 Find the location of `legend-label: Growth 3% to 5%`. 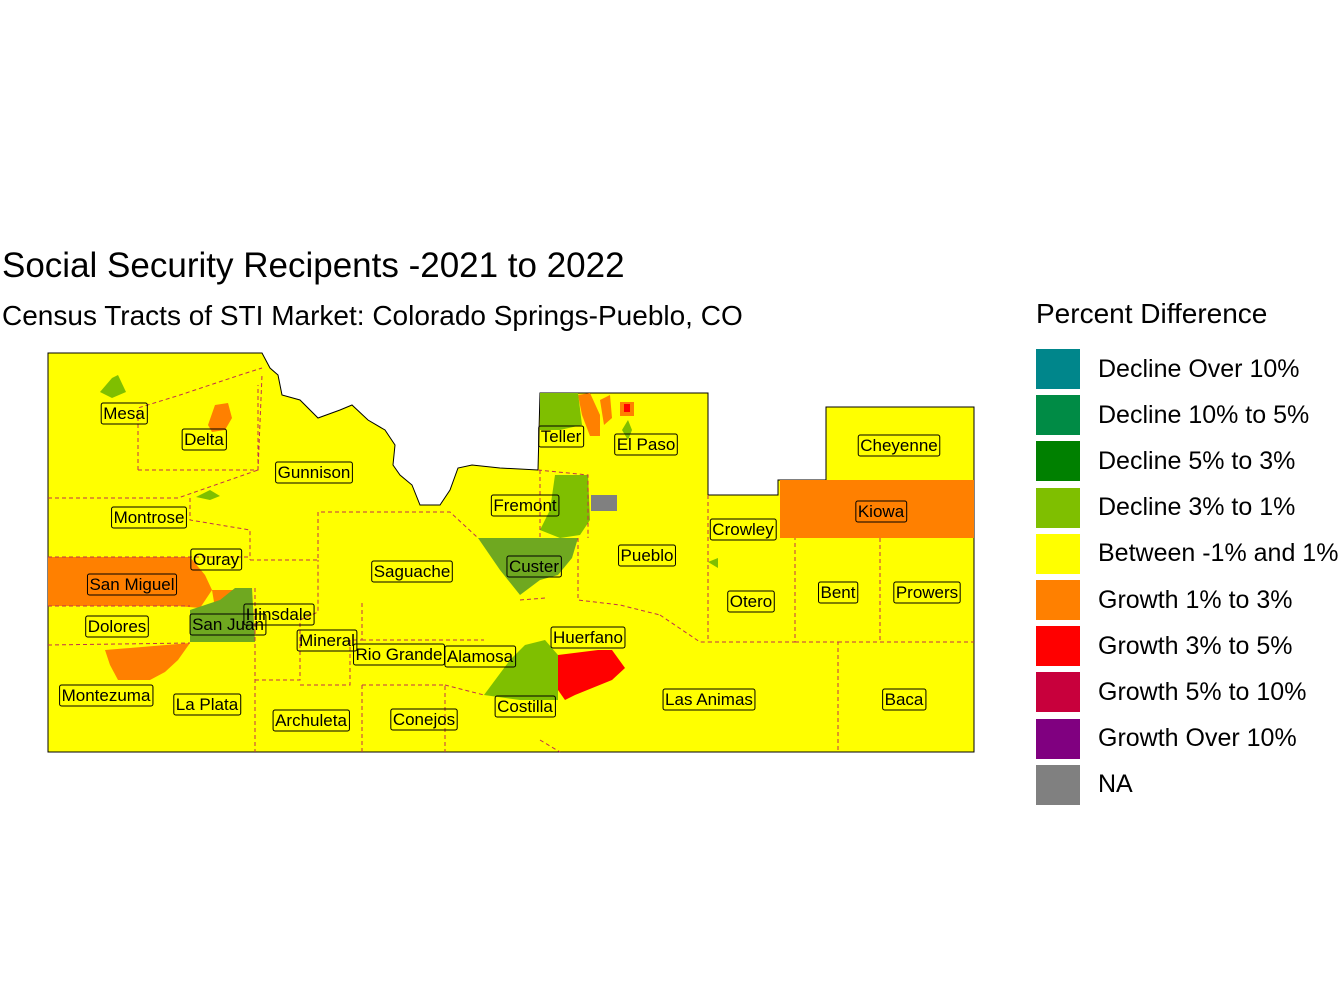

legend-label: Growth 3% to 5% is located at coordinates (1195, 645).